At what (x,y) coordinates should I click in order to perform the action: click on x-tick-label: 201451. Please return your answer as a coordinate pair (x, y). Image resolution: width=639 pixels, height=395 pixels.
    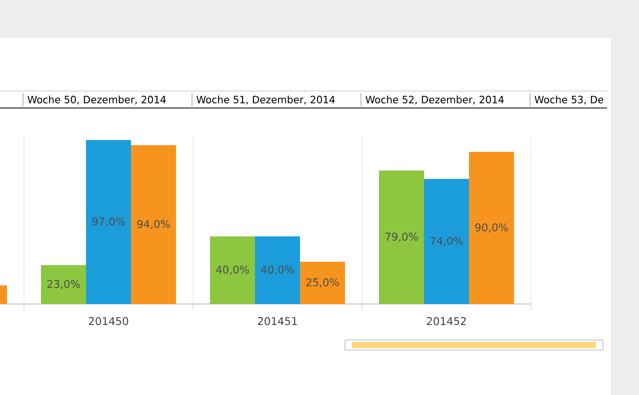
    Looking at the image, I should click on (277, 321).